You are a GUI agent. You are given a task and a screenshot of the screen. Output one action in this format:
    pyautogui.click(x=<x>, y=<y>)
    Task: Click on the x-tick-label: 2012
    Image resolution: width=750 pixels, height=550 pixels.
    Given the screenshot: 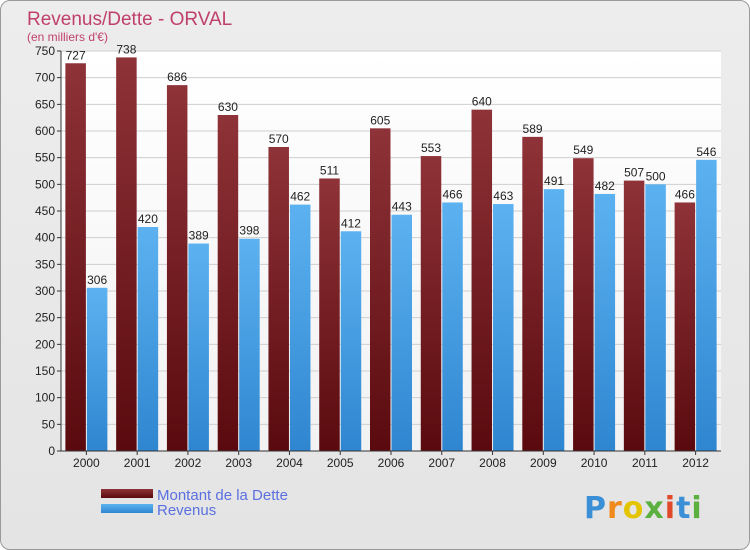 What is the action you would take?
    pyautogui.click(x=695, y=463)
    